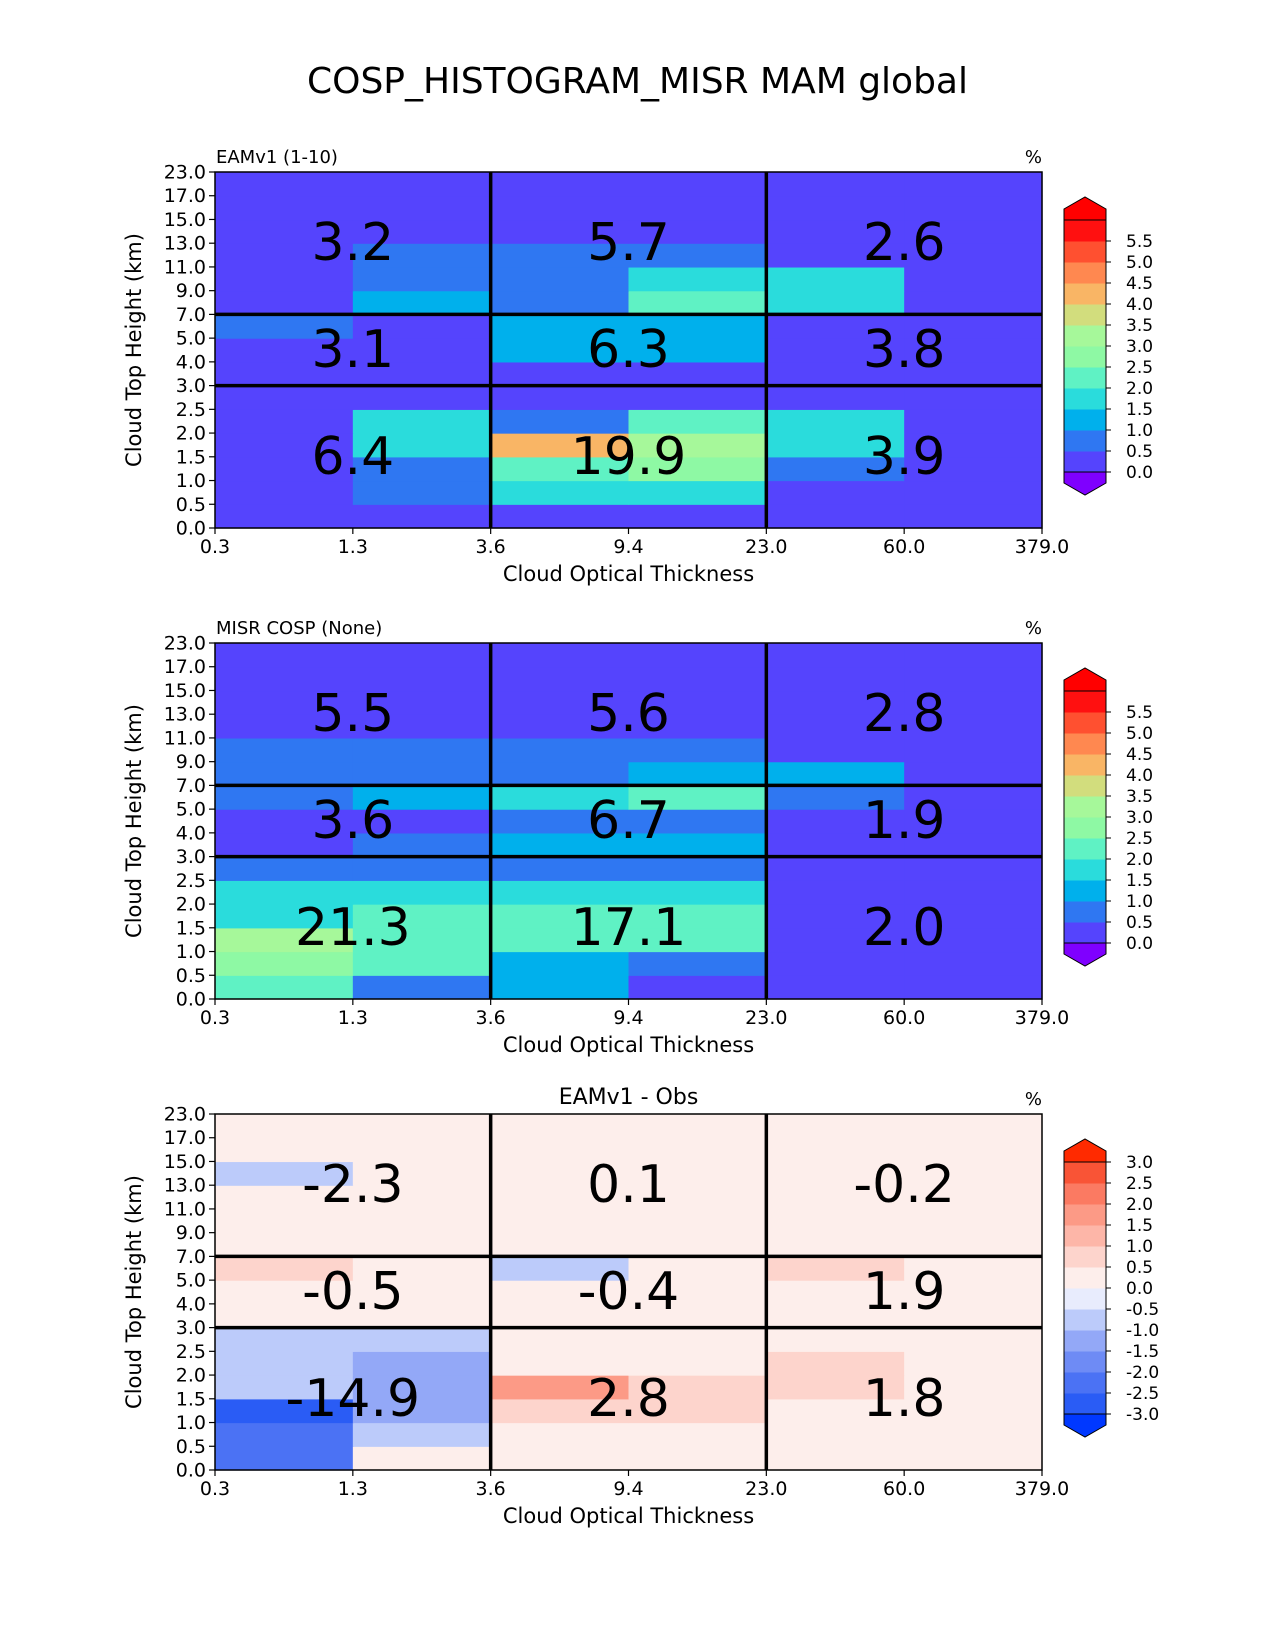  Describe the element at coordinates (185, 267) in the screenshot. I see `y-tick-label: 11.0` at that location.